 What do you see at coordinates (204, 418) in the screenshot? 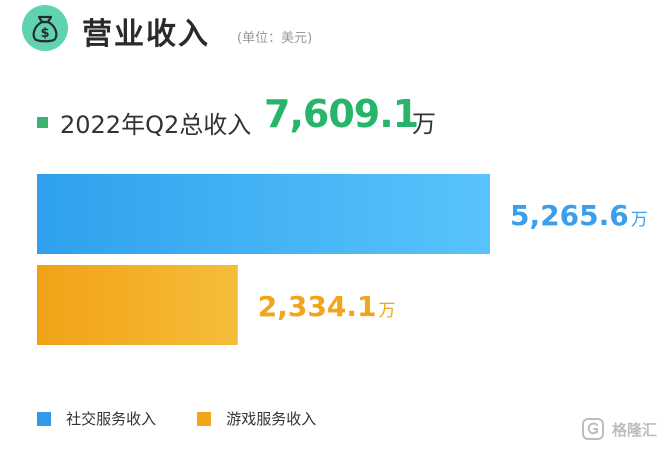
I see `legend-swatch-game` at bounding box center [204, 418].